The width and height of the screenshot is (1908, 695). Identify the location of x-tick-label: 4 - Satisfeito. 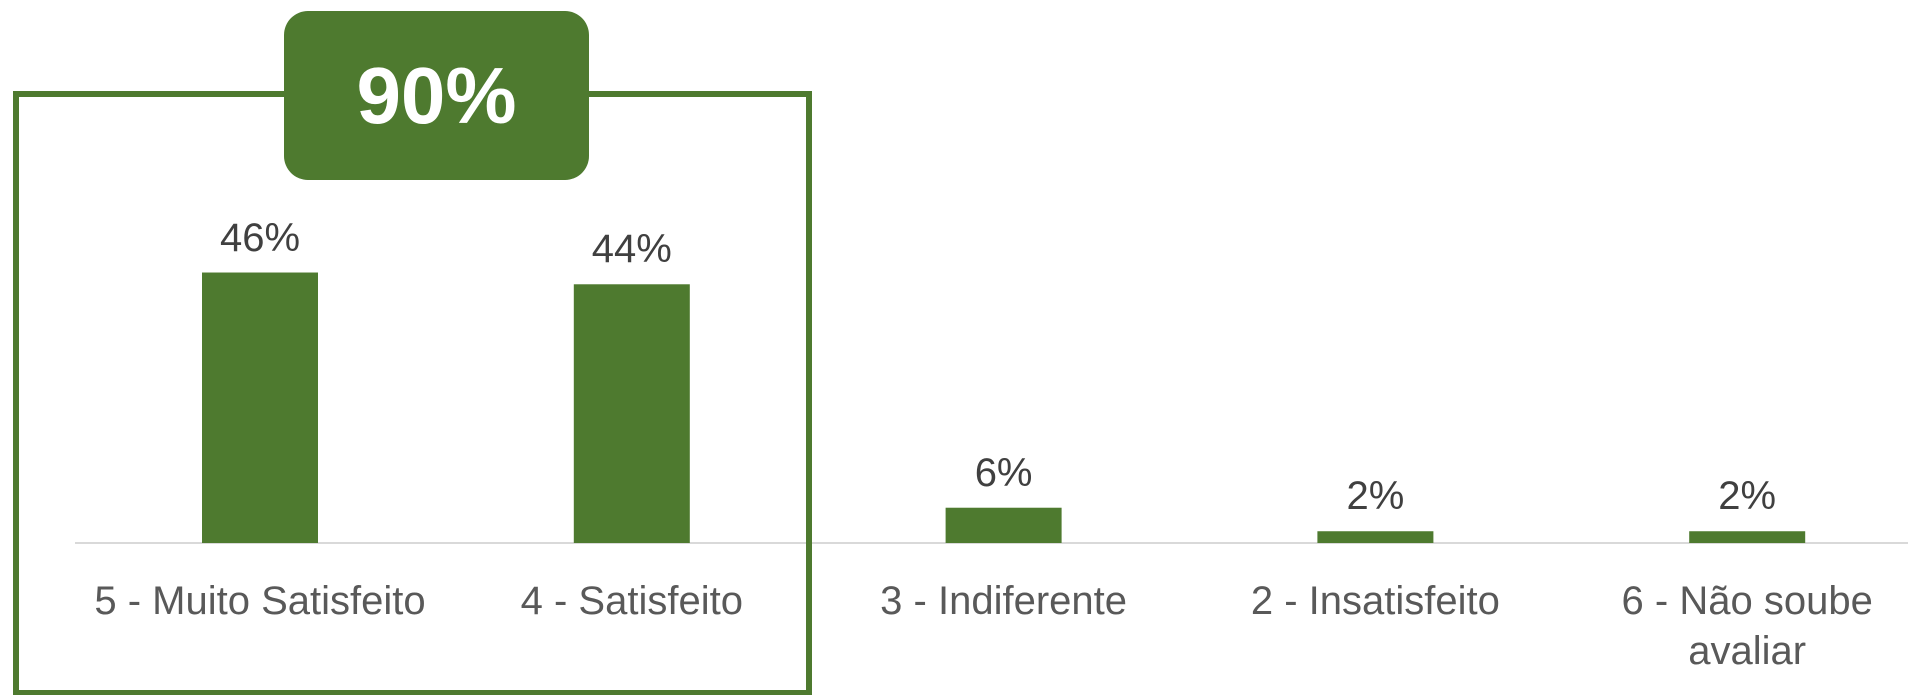
(631, 601).